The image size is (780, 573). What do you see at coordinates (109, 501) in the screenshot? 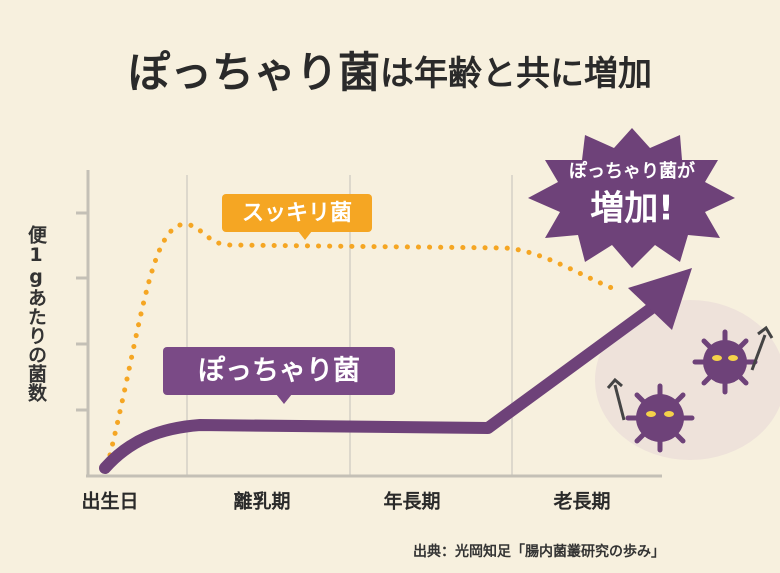
I see `x-label: 出生日` at bounding box center [109, 501].